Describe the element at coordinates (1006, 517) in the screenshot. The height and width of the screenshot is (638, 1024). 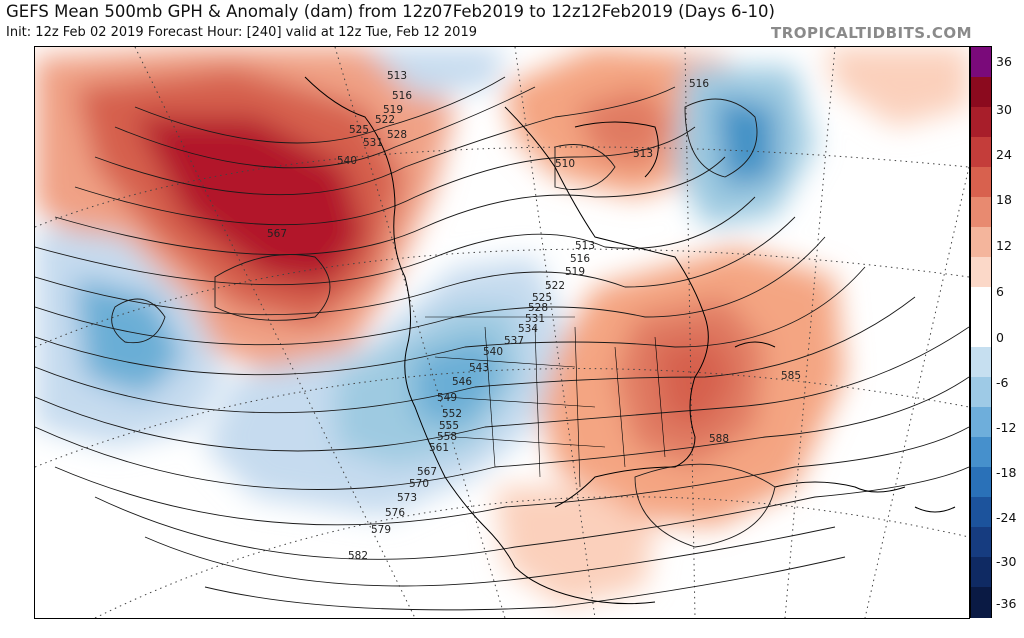
I see `colorbar-label: -24` at that location.